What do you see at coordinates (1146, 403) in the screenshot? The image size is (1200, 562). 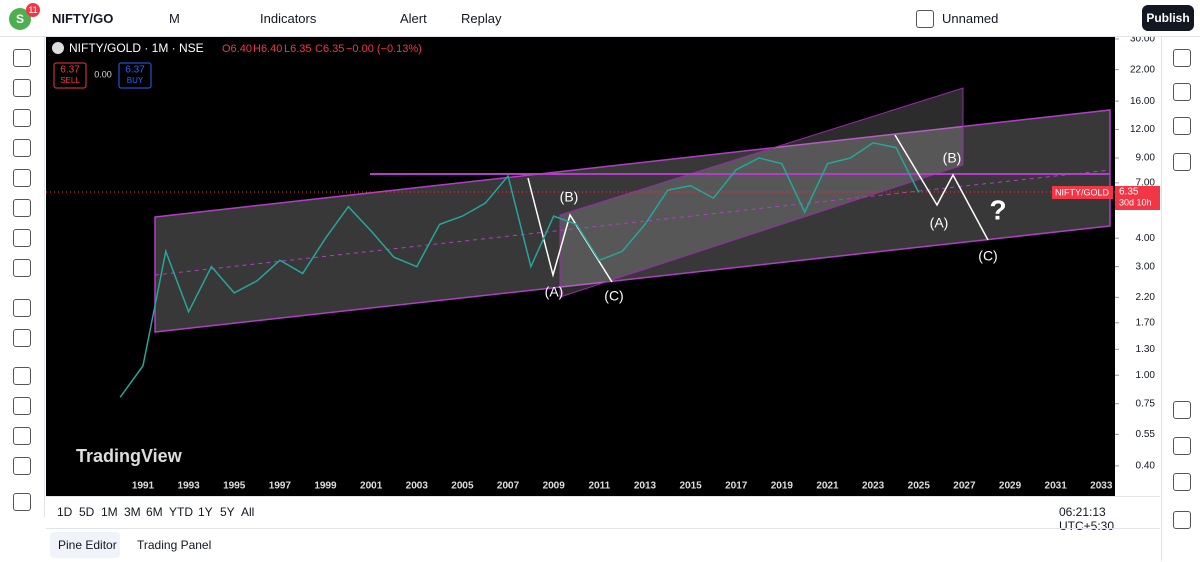 I see `y-tick-label: 0.75` at bounding box center [1146, 403].